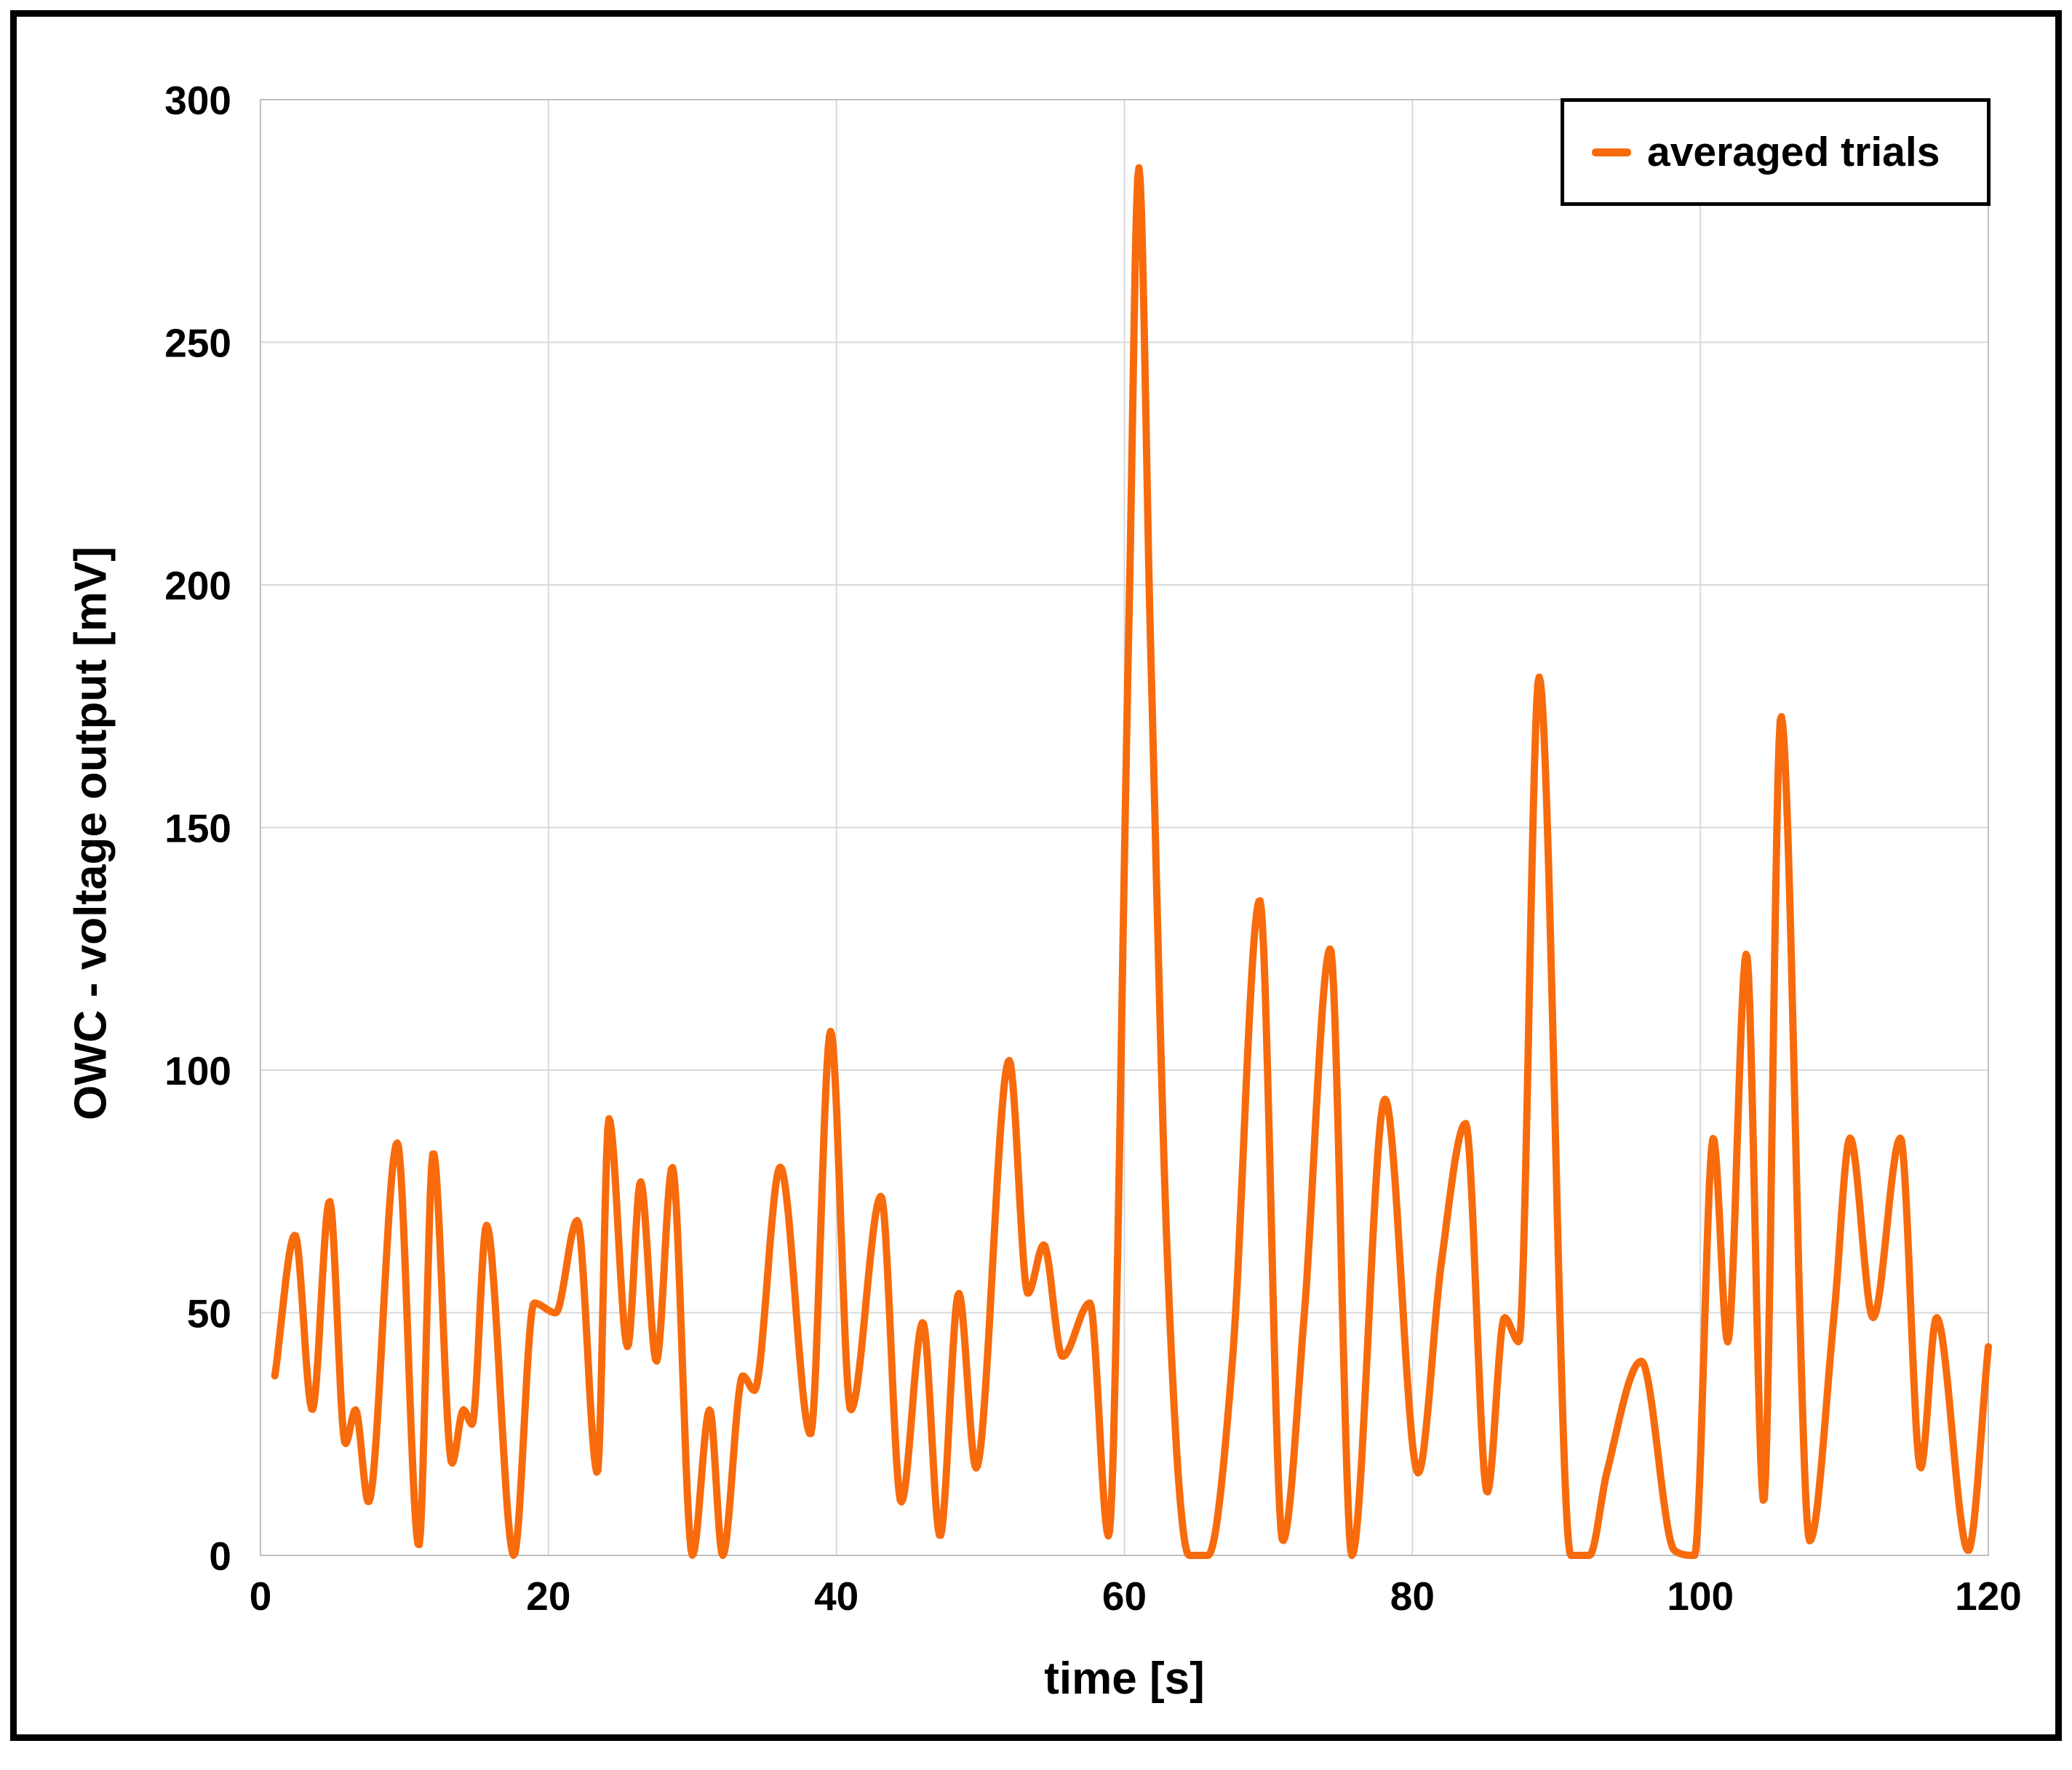 Image resolution: width=2072 pixels, height=1770 pixels. What do you see at coordinates (1124, 1679) in the screenshot?
I see `x-axis-title: time [s]` at bounding box center [1124, 1679].